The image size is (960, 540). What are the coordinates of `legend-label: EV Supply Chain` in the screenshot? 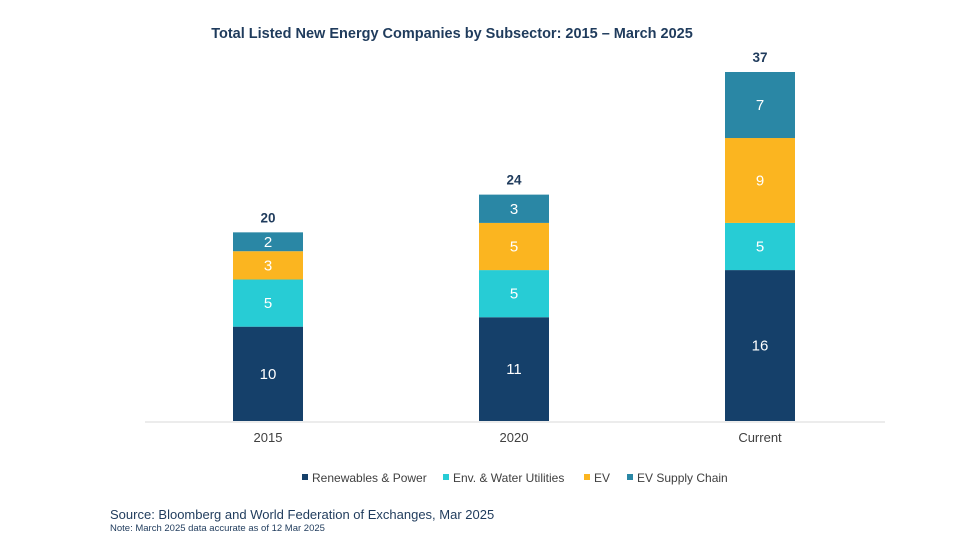 It's located at (682, 478).